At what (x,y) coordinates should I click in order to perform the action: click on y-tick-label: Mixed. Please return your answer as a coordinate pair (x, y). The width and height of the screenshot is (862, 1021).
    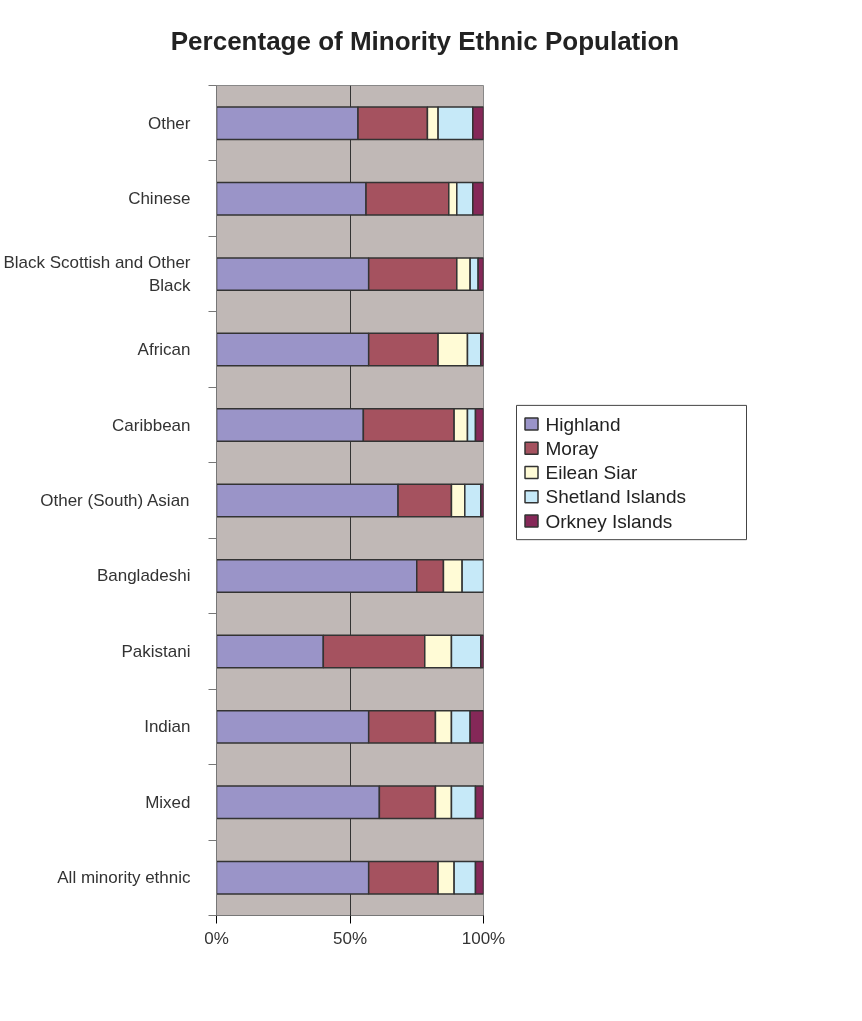
    Looking at the image, I should click on (168, 802).